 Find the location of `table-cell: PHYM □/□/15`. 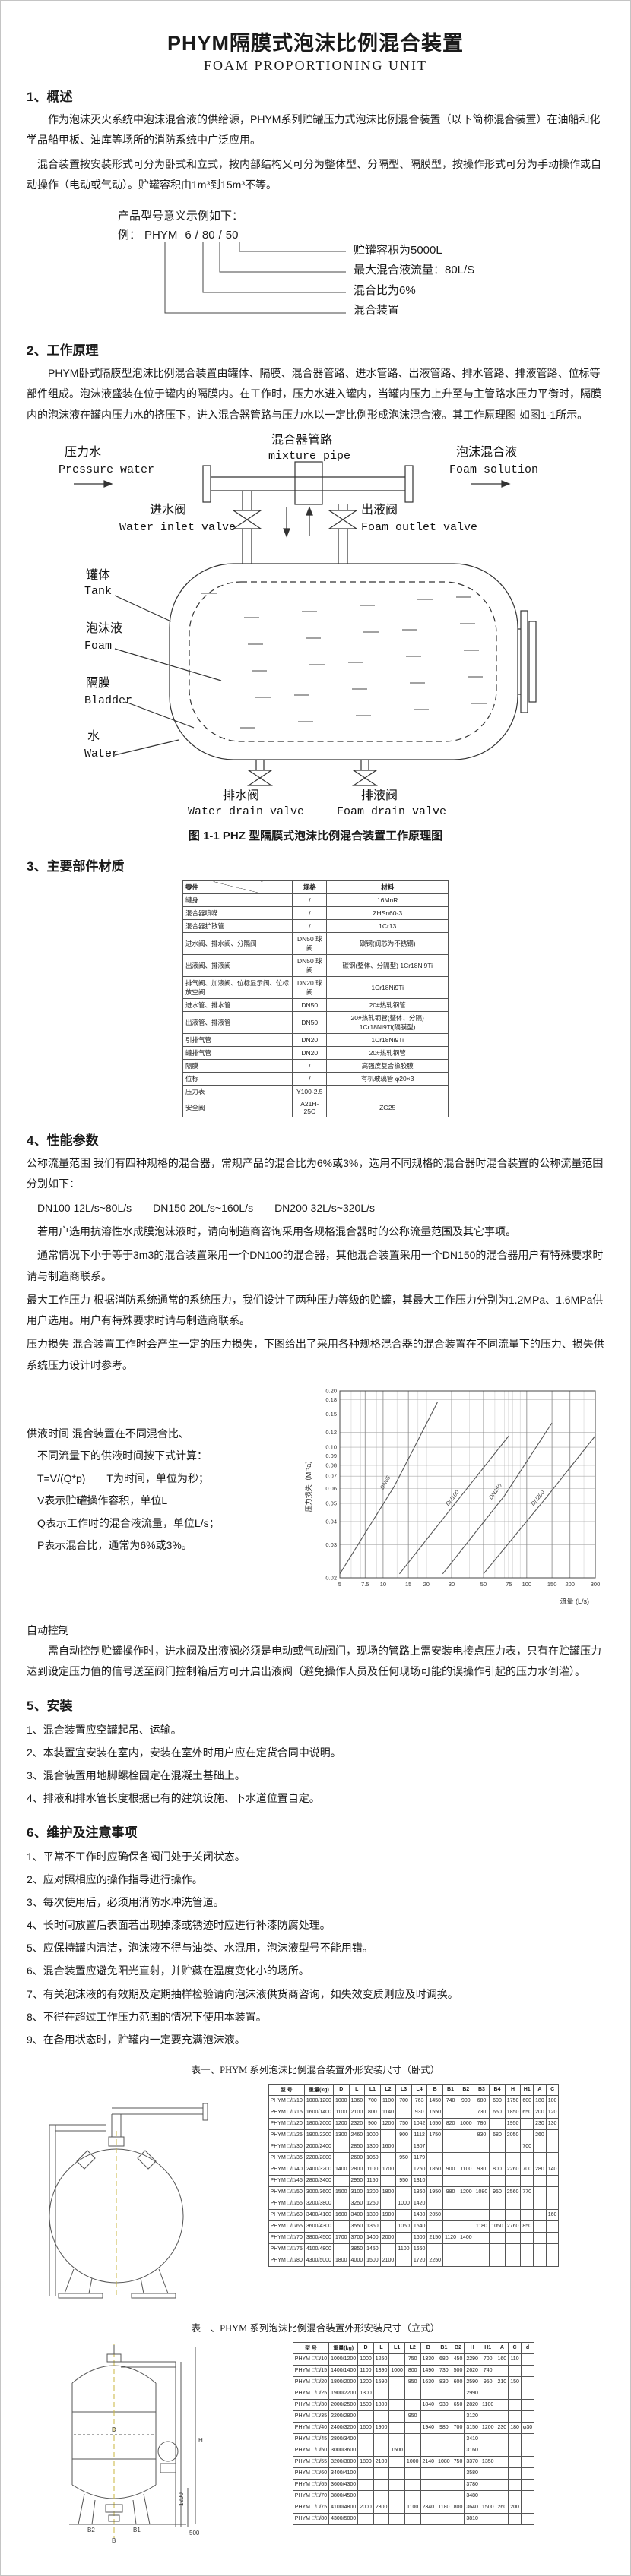

table-cell: PHYM □/□/15 is located at coordinates (286, 2112).